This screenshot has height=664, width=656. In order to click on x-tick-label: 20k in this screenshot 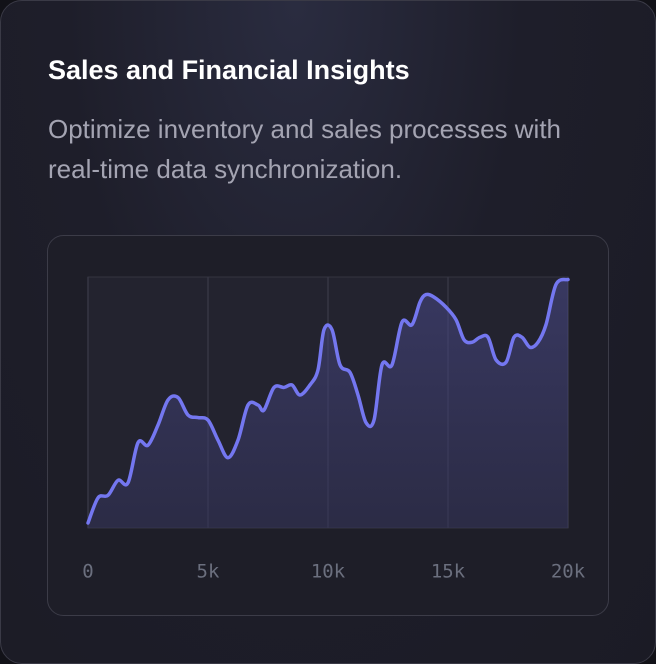, I will do `click(568, 572)`.